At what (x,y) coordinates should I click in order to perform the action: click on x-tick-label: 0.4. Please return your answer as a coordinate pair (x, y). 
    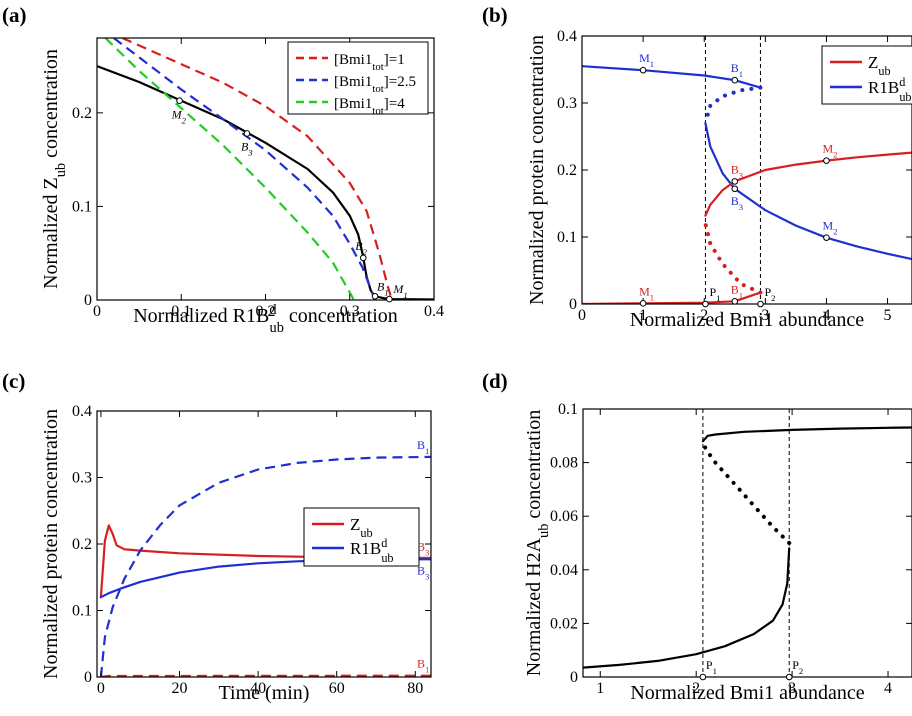
    Looking at the image, I should click on (434, 311).